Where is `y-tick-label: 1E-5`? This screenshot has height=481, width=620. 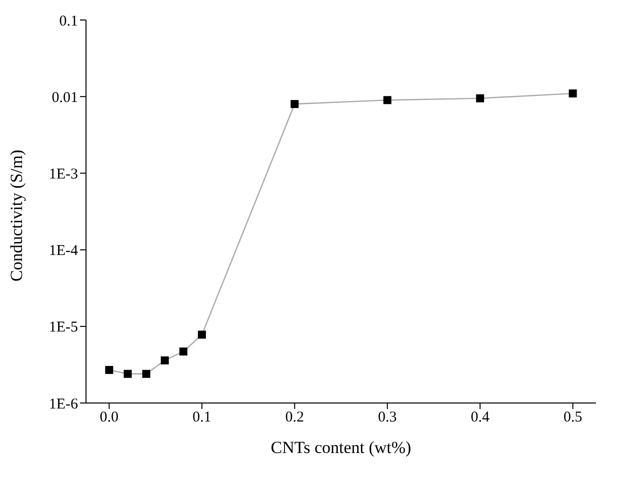 y-tick-label: 1E-5 is located at coordinates (63, 328).